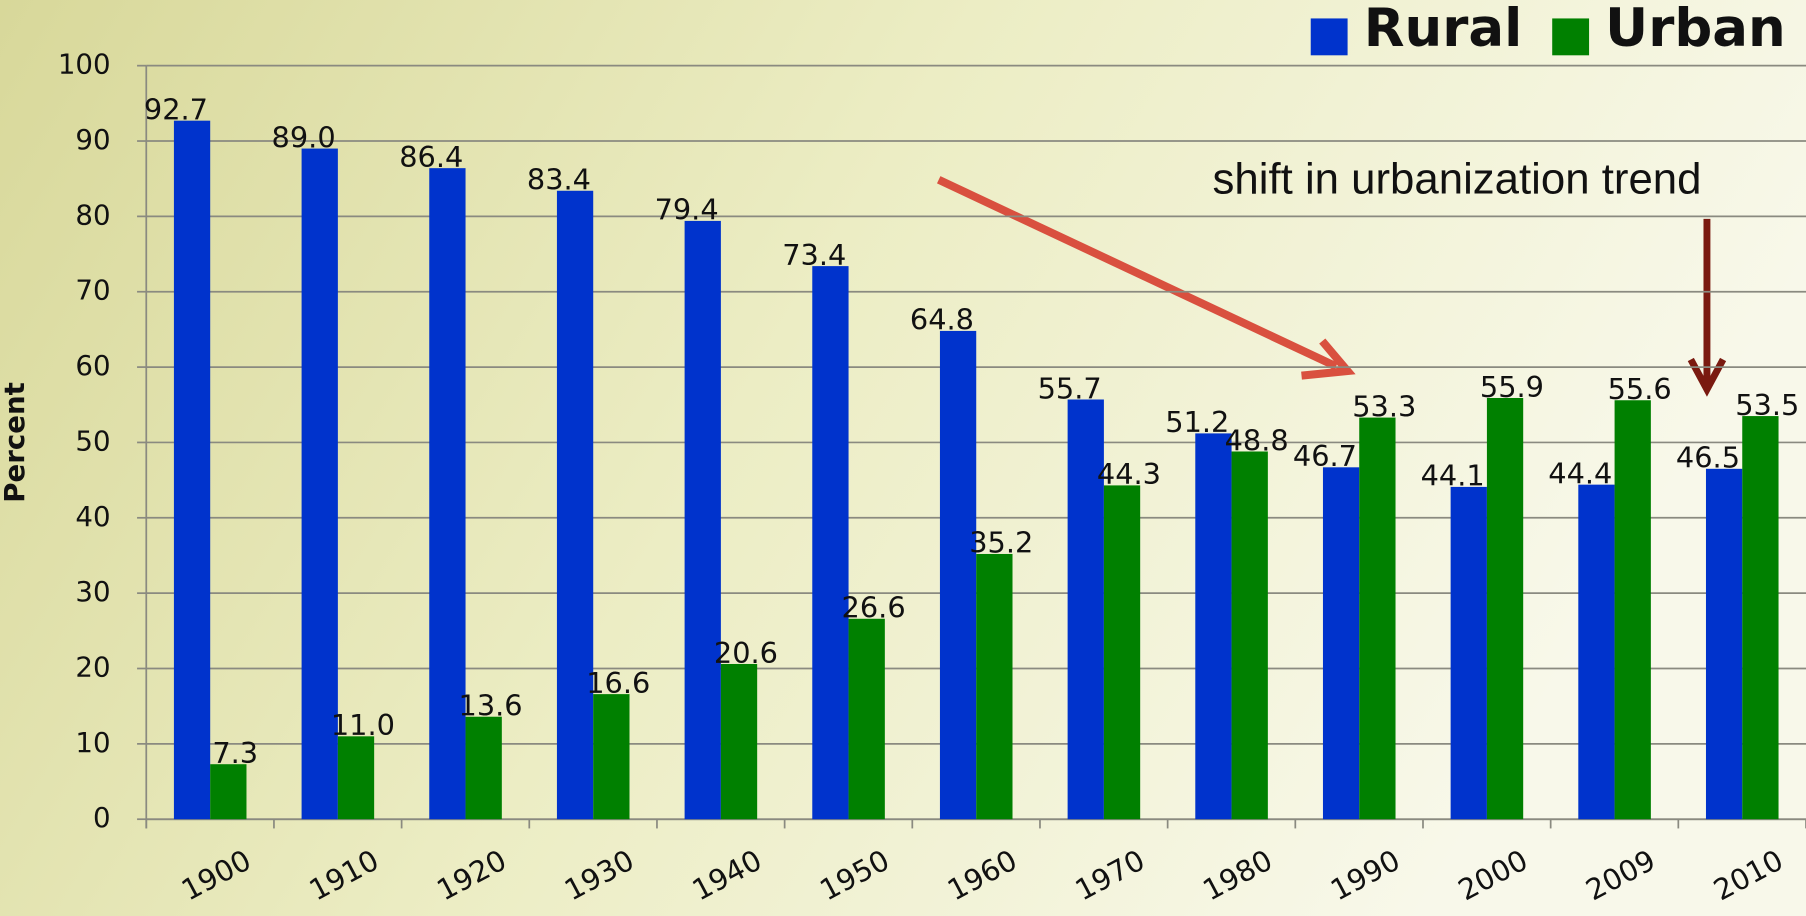  Describe the element at coordinates (1384, 406) in the screenshot. I see `value-label: 53.3` at that location.